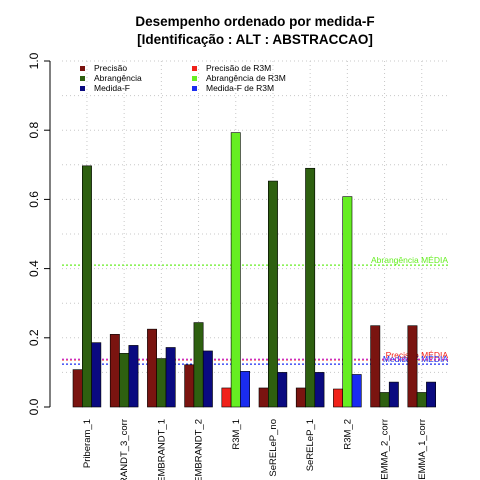 Image resolution: width=480 pixels, height=480 pixels. What do you see at coordinates (246, 78) in the screenshot?
I see `legend-label: Abrangência de R3M` at bounding box center [246, 78].